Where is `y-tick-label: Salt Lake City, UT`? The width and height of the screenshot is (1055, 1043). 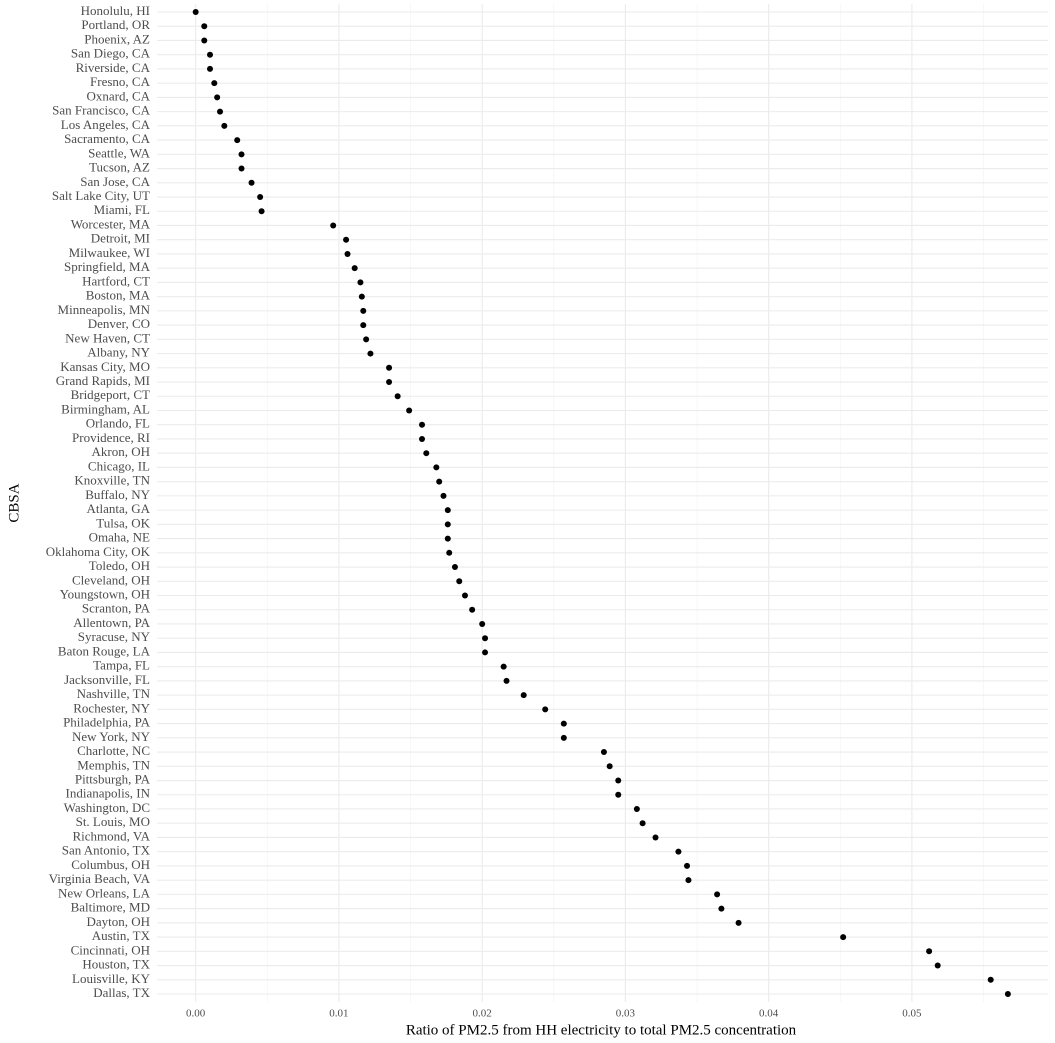 y-tick-label: Salt Lake City, UT is located at coordinates (101, 195).